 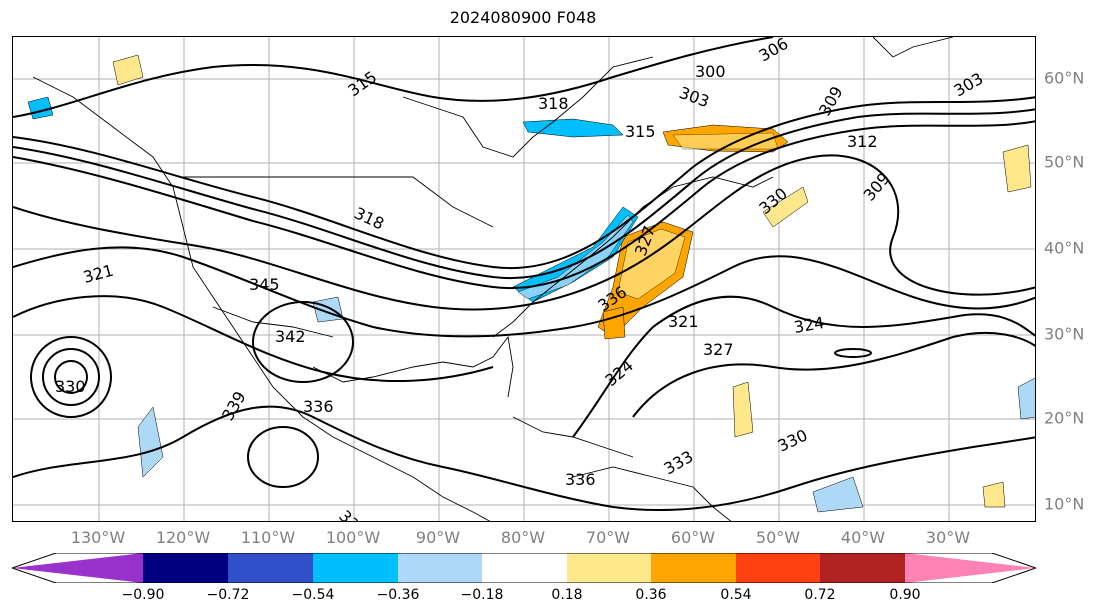 What do you see at coordinates (970, 568) in the screenshot?
I see `colorbar-extend-high` at bounding box center [970, 568].